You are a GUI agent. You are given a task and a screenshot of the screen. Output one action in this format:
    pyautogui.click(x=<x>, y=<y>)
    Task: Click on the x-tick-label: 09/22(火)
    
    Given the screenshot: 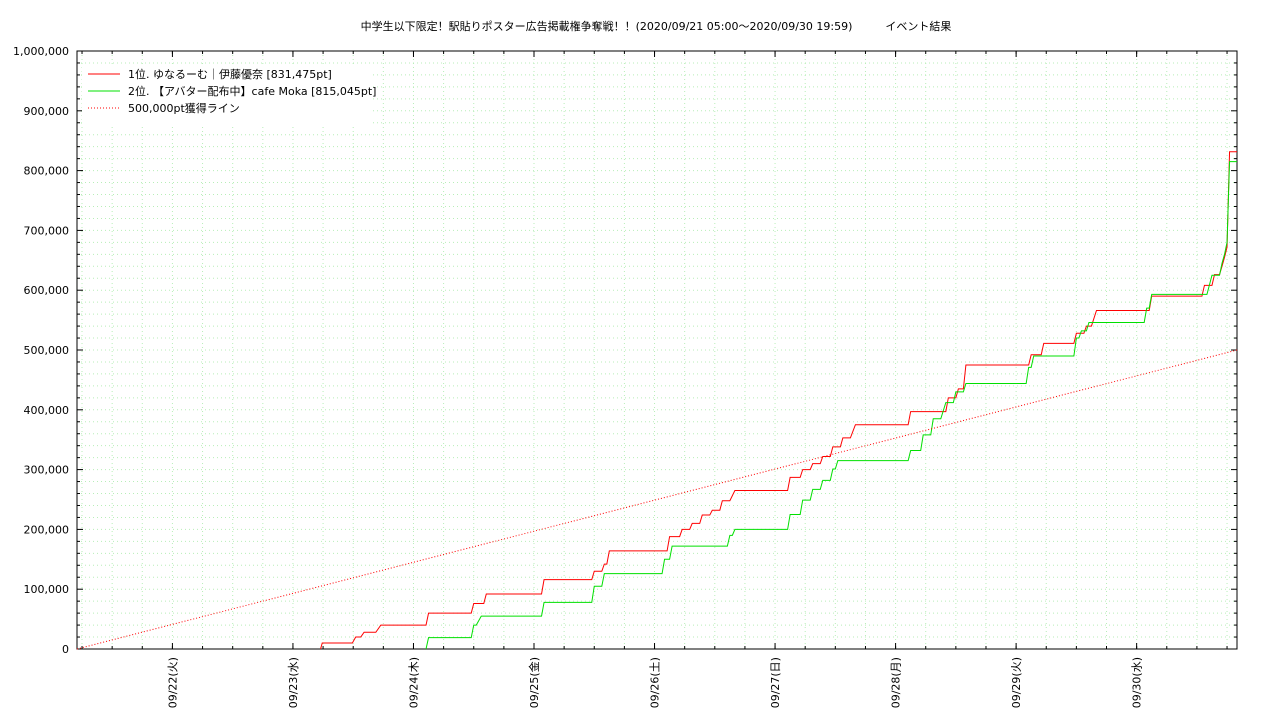 What is the action you would take?
    pyautogui.click(x=172, y=682)
    